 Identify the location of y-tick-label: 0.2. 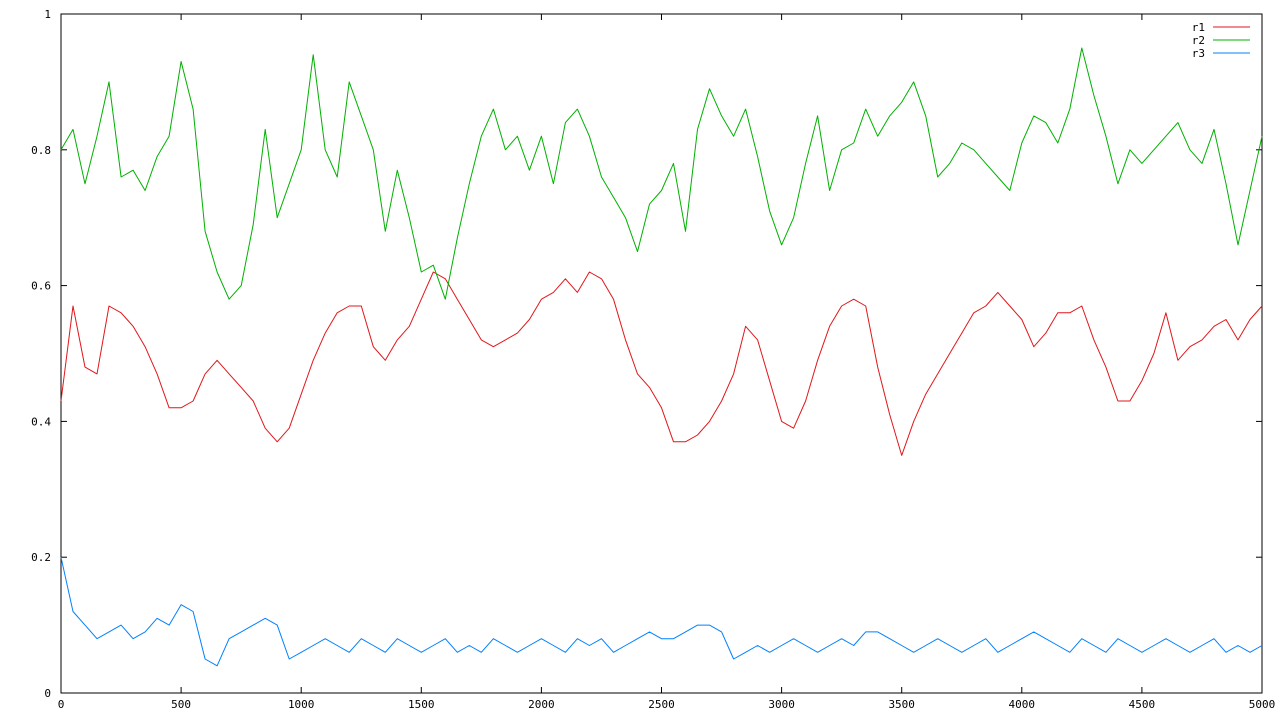
(41, 557).